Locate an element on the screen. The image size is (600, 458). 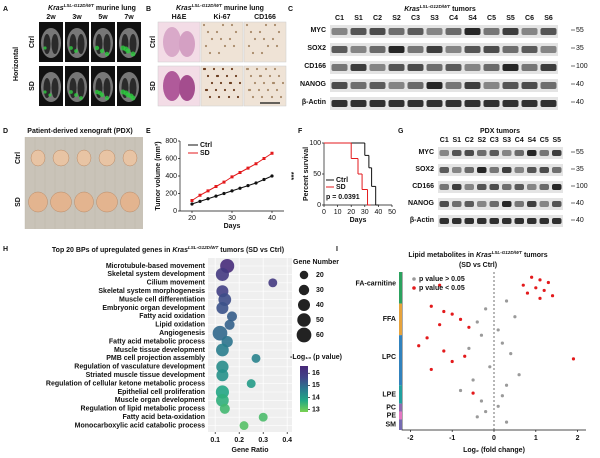
title-part: Top 20 BPs of upregulated genes in is located at coordinates (111, 250).